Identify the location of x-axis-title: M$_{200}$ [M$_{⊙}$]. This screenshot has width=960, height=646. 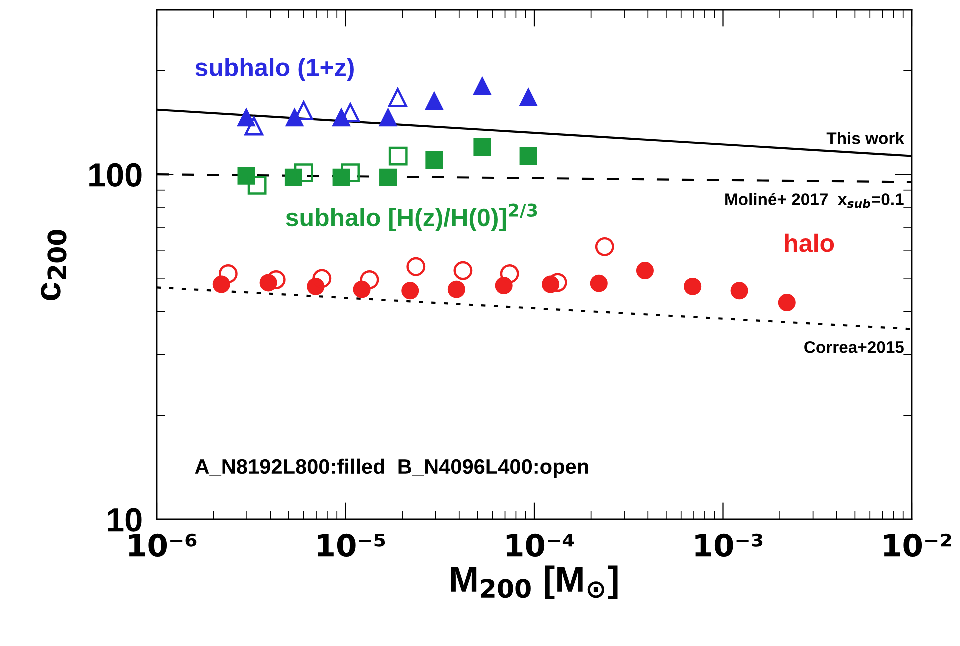
(534, 583).